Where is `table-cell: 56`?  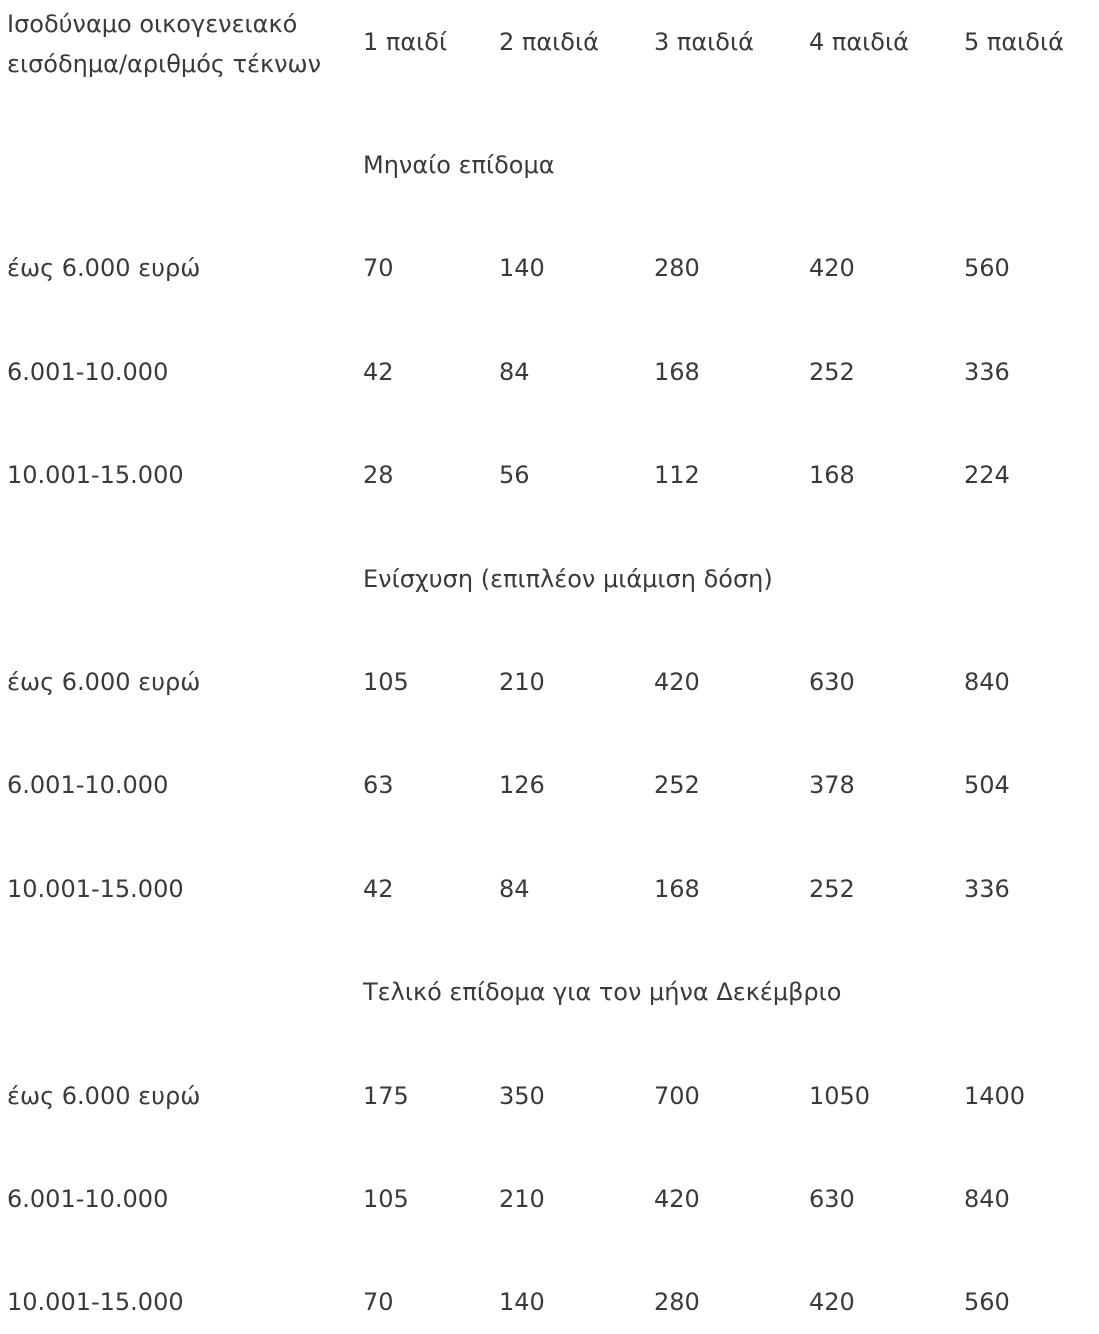 table-cell: 56 is located at coordinates (514, 475).